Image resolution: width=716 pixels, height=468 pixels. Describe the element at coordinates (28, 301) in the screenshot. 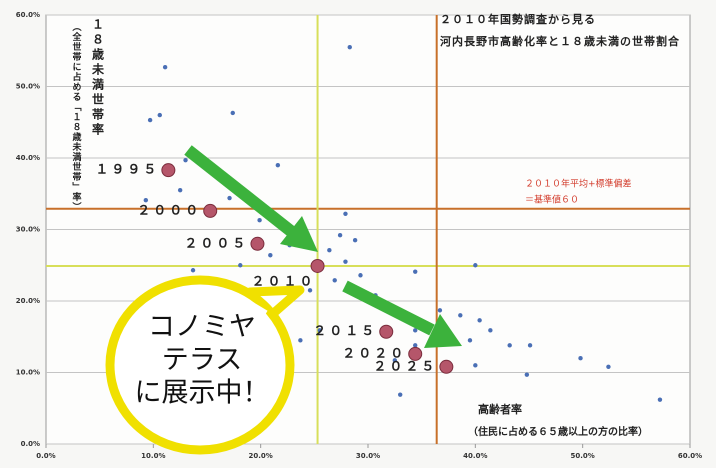

I see `y-tick-label: 20.0%` at that location.